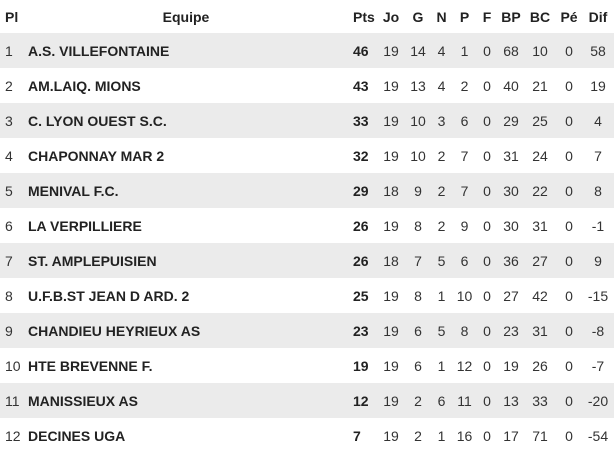 Image resolution: width=614 pixels, height=453 pixels. Describe the element at coordinates (357, 435) in the screenshot. I see `cell-pts: 7` at that location.